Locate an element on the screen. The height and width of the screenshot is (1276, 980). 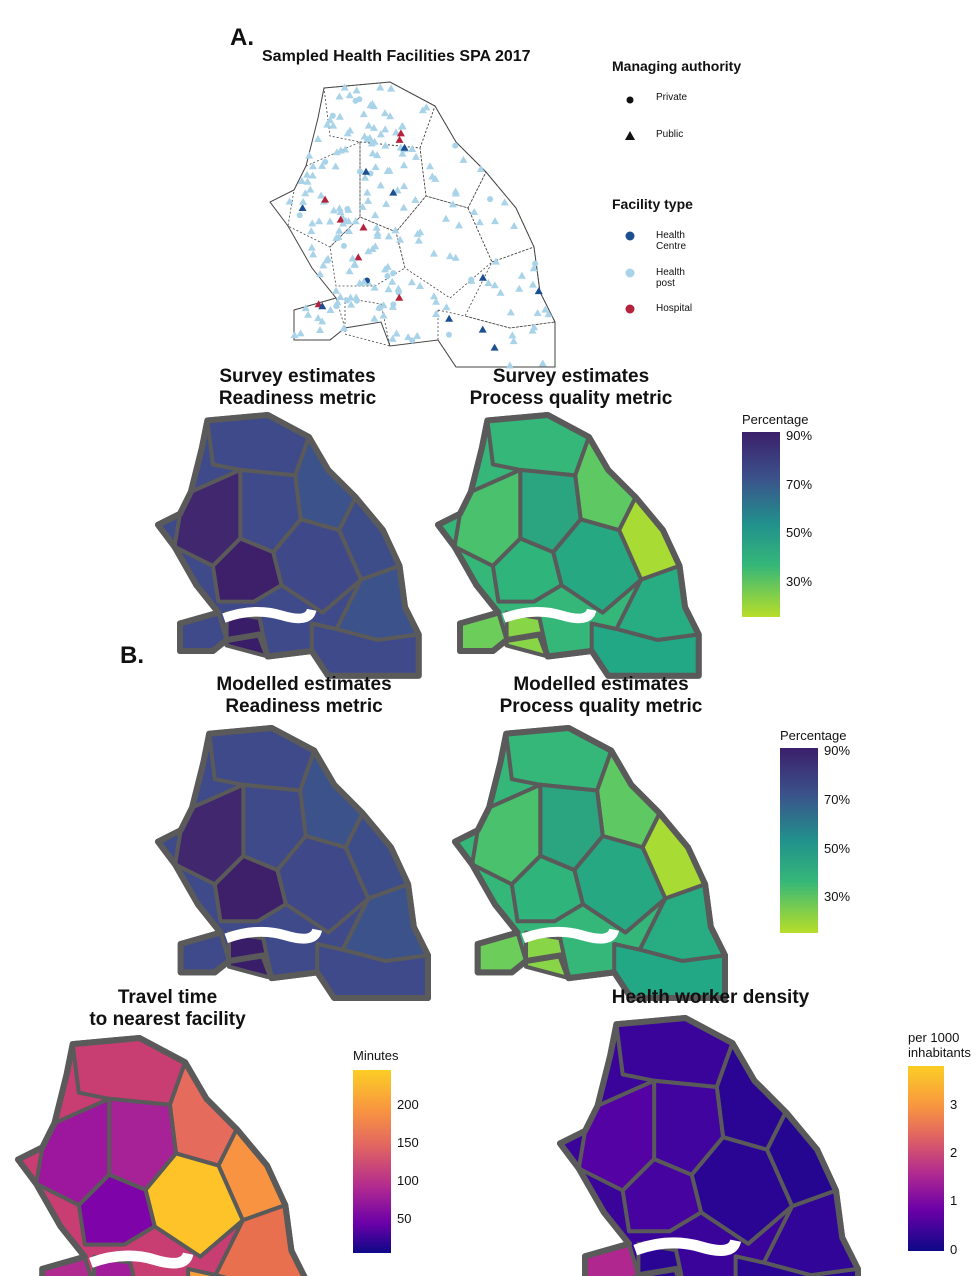
facility-map-title: Sampled Health Facilities SPA 2017 is located at coordinates (396, 56).